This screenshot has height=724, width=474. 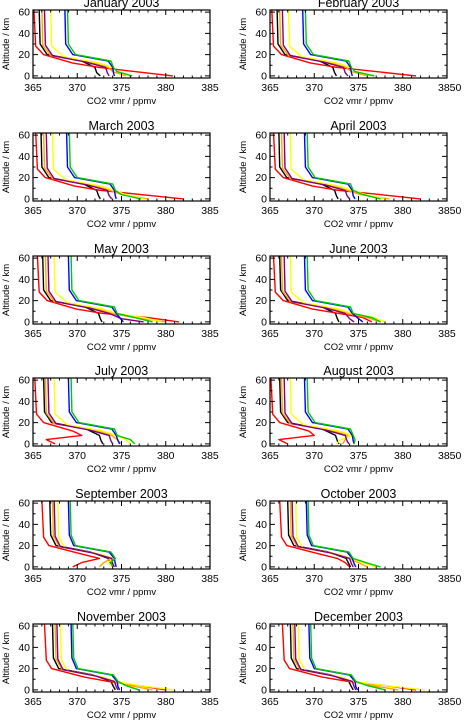 What do you see at coordinates (358, 371) in the screenshot?
I see `panel-title: August 2003` at bounding box center [358, 371].